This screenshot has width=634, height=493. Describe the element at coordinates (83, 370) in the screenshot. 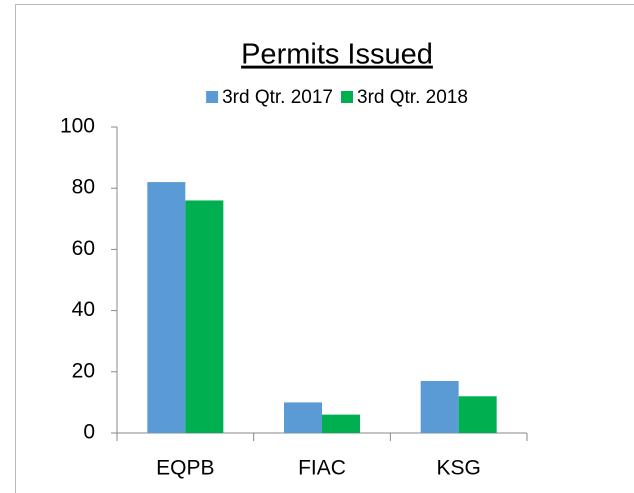

I see `y-tick-label: 20` at that location.